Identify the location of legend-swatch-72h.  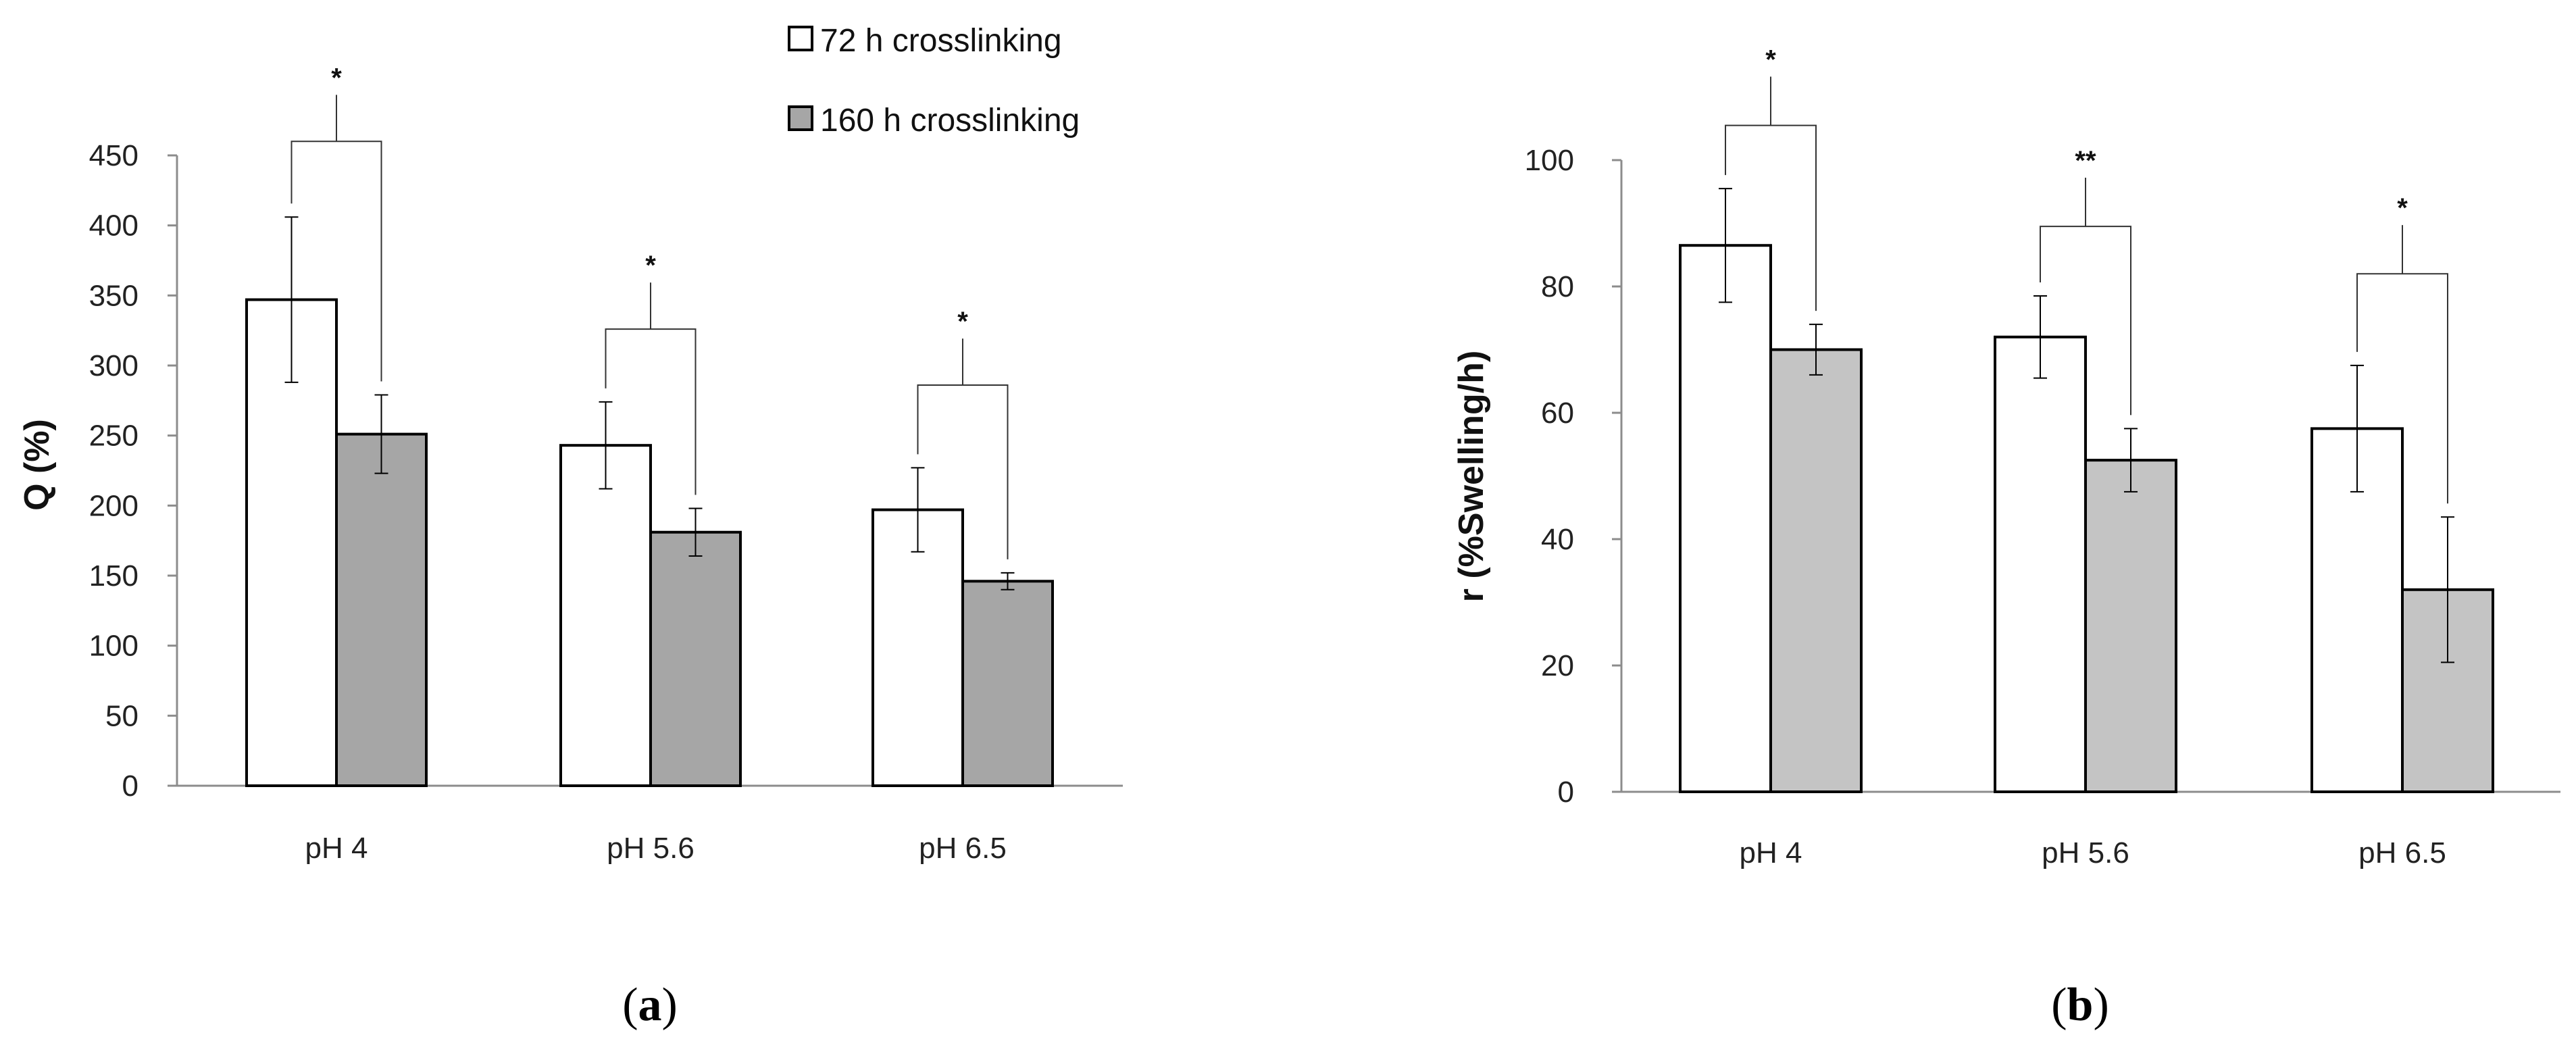
(800, 38).